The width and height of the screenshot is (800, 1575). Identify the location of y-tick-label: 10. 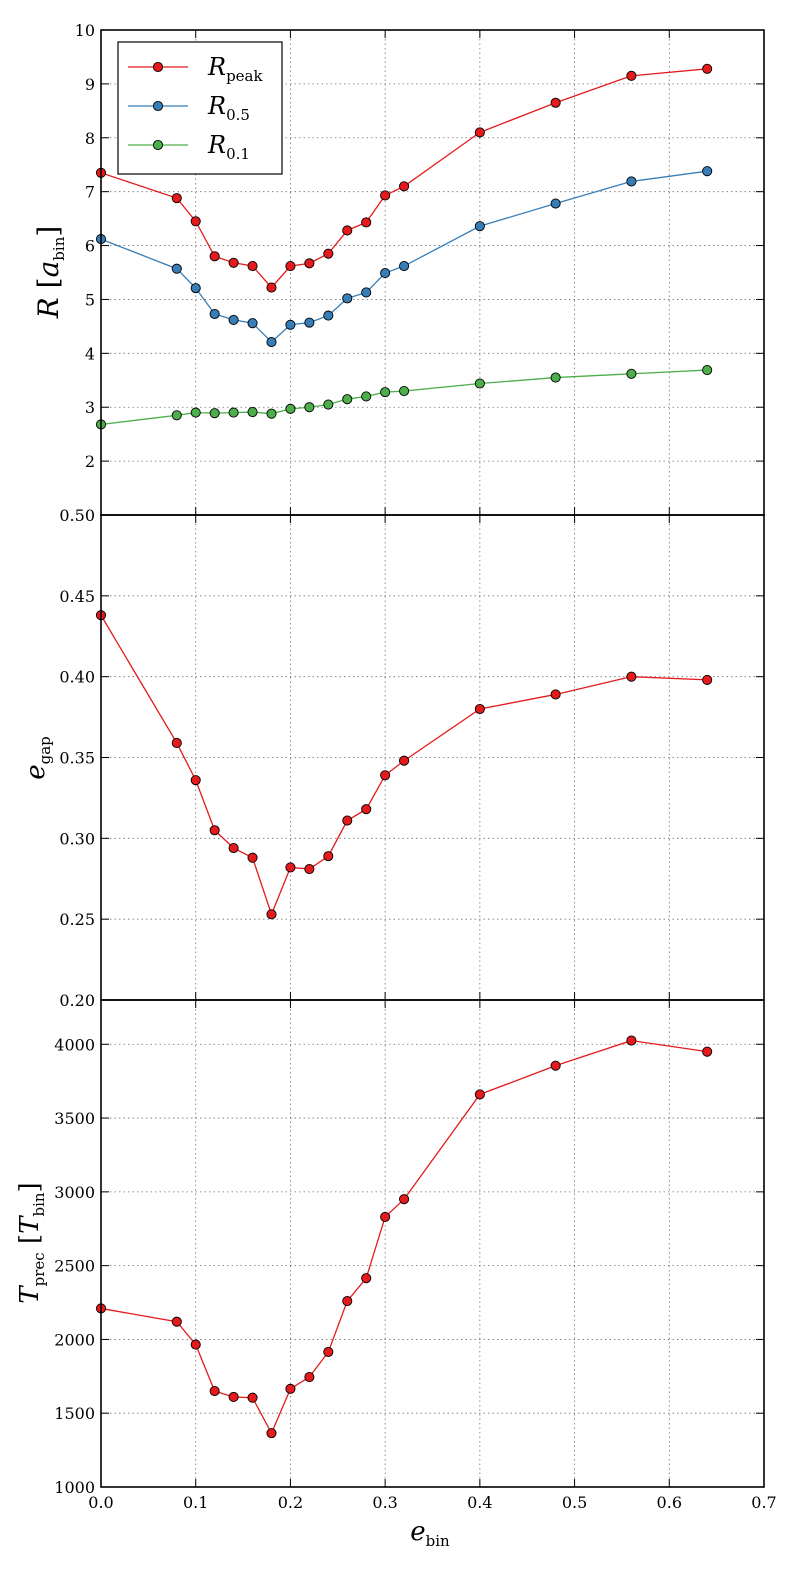
(85, 30).